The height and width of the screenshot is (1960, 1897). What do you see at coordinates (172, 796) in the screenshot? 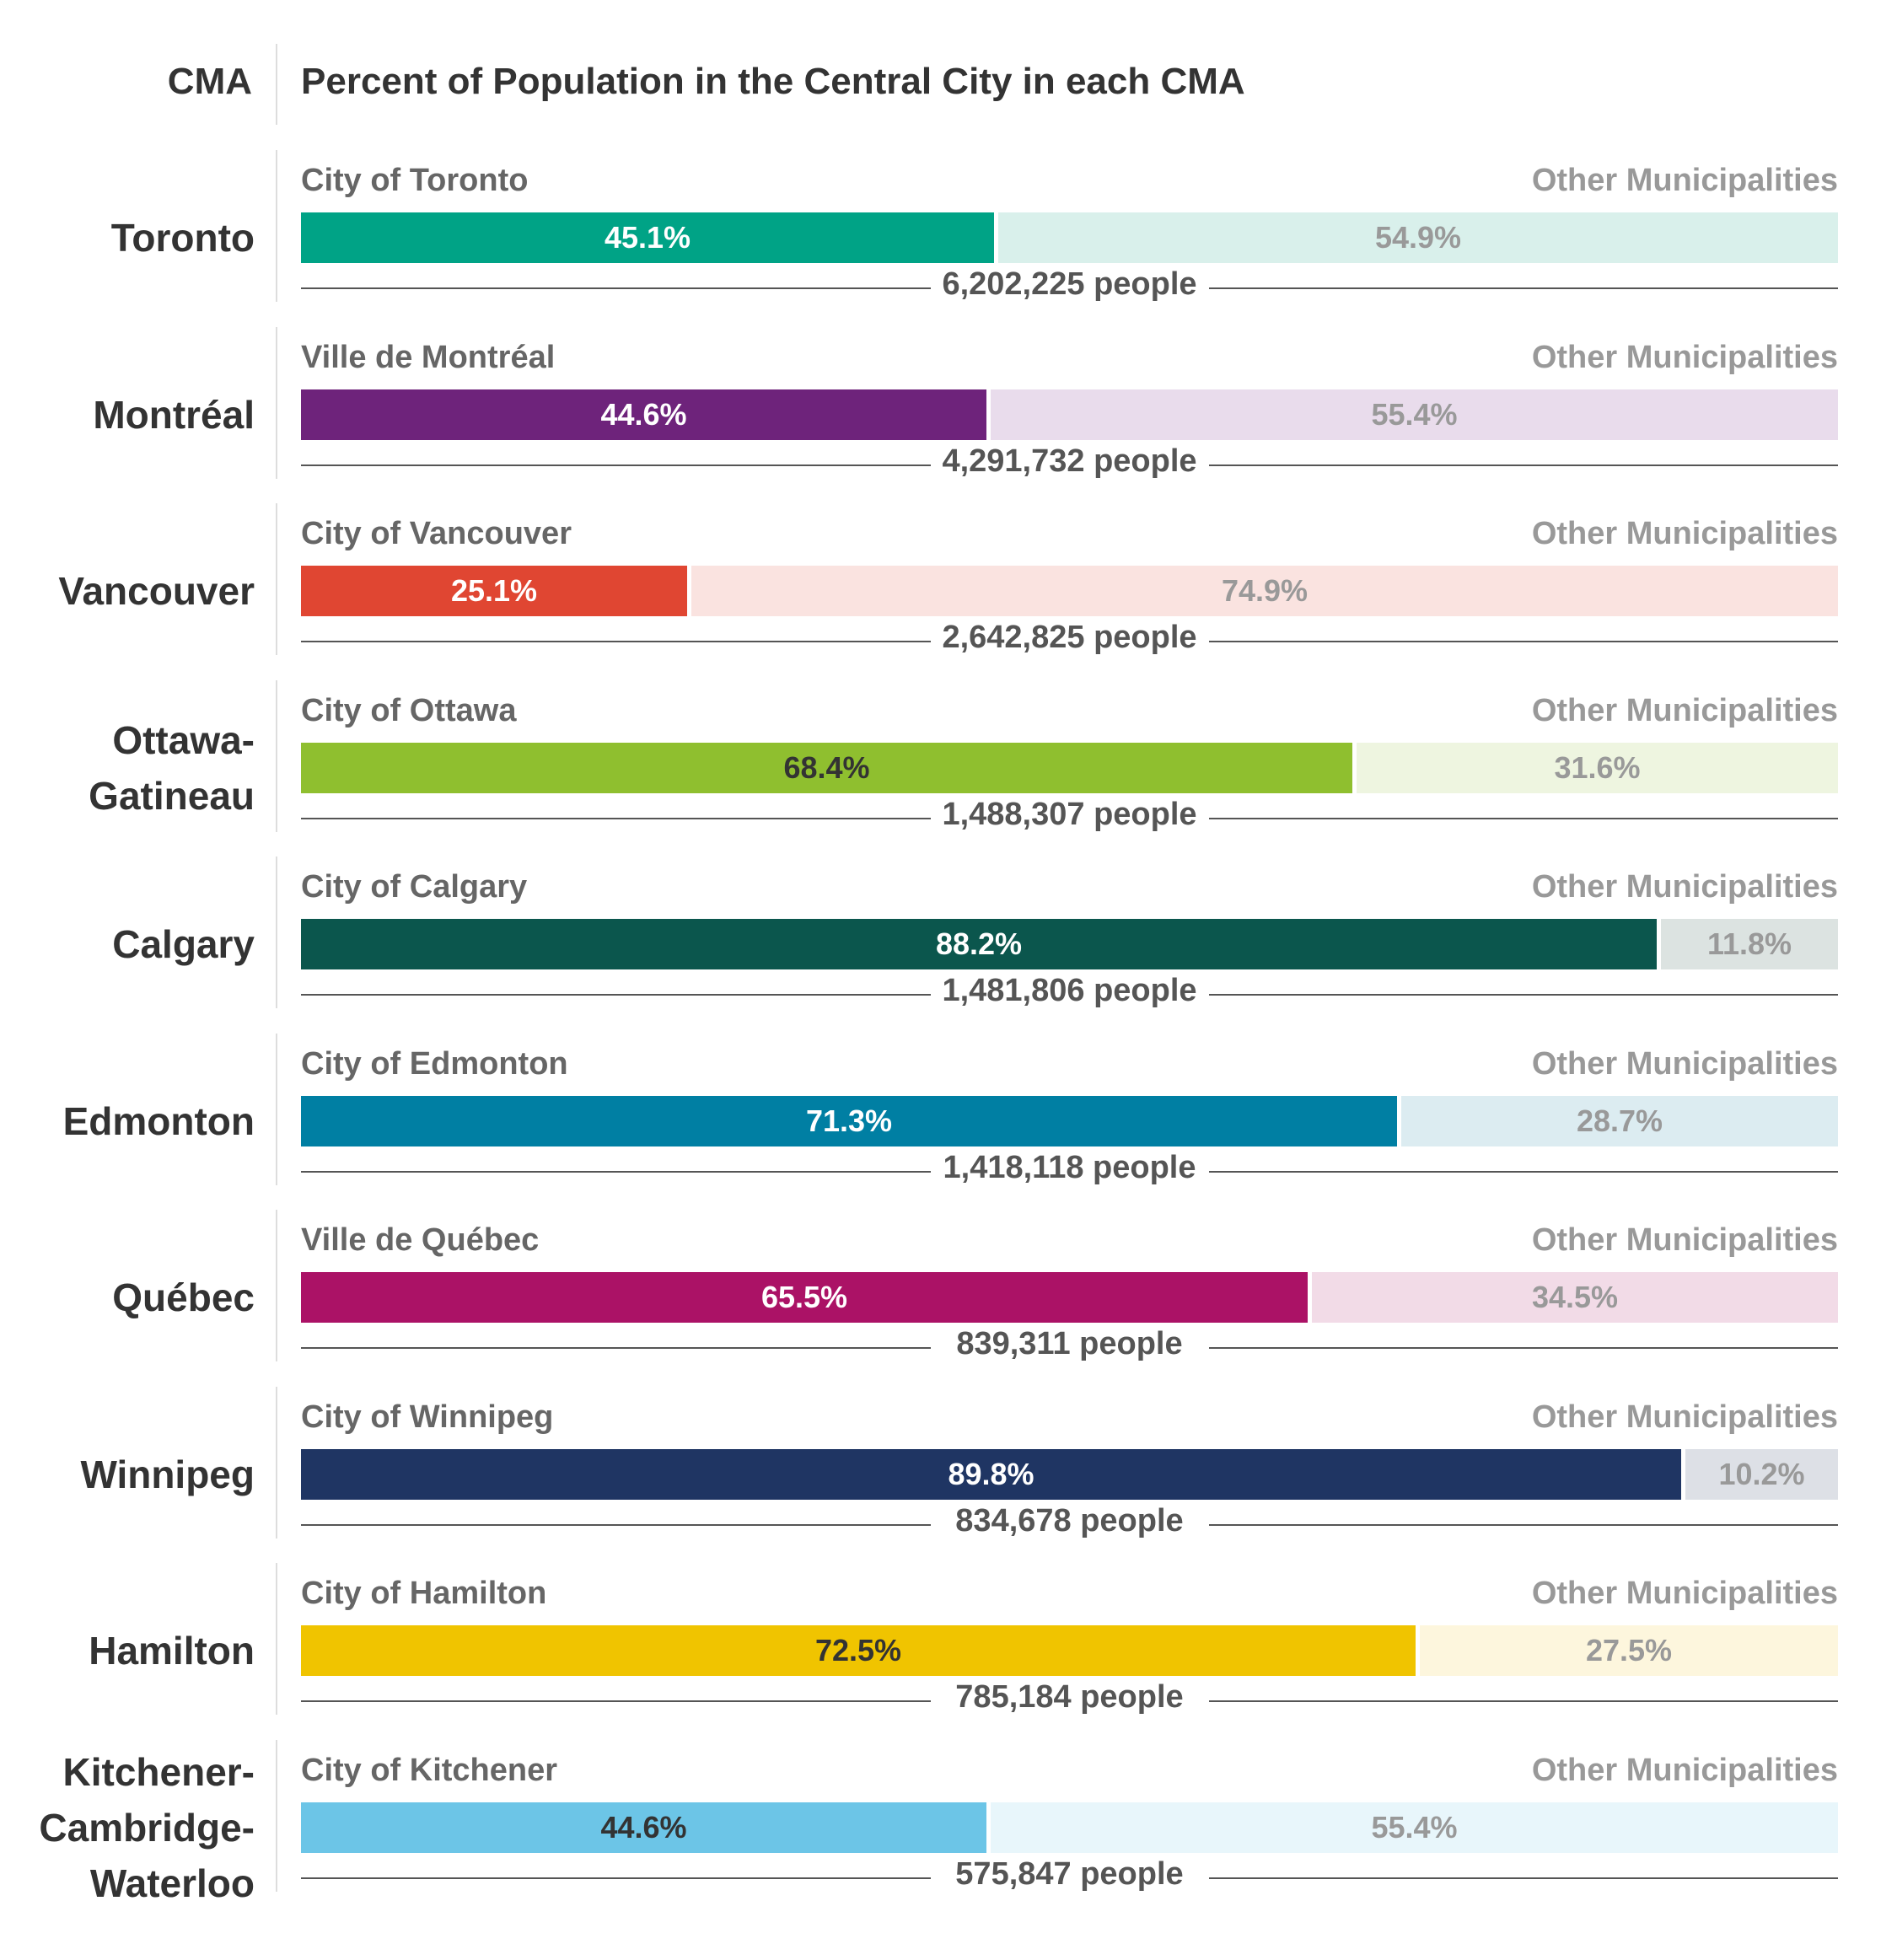
I see `cma-name-line: Gatineau` at bounding box center [172, 796].